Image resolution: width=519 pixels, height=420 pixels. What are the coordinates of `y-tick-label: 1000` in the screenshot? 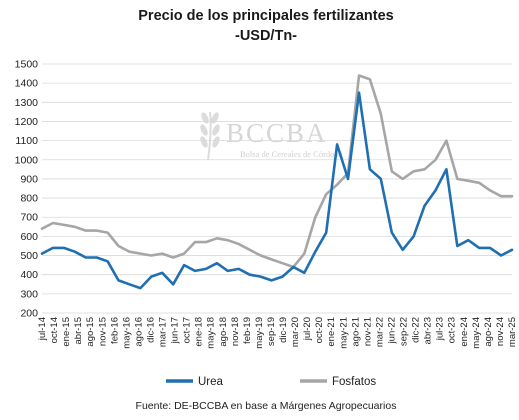 It's located at (27, 160).